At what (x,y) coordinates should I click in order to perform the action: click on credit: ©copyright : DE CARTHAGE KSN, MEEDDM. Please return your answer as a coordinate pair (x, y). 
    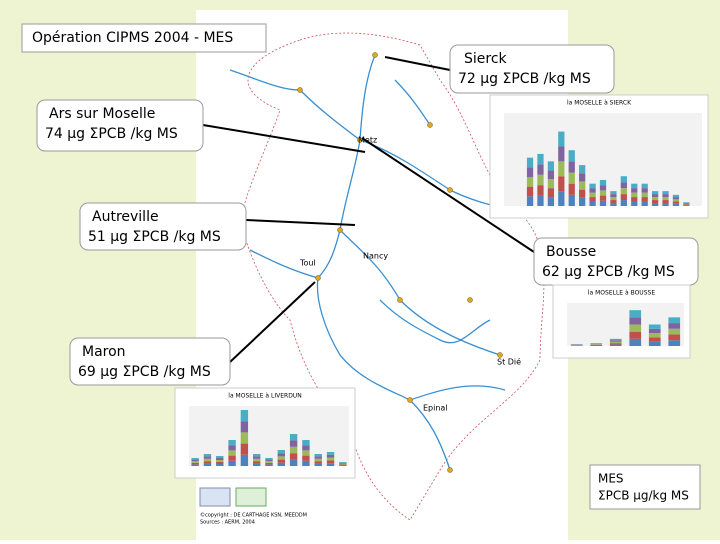
    Looking at the image, I should click on (253, 515).